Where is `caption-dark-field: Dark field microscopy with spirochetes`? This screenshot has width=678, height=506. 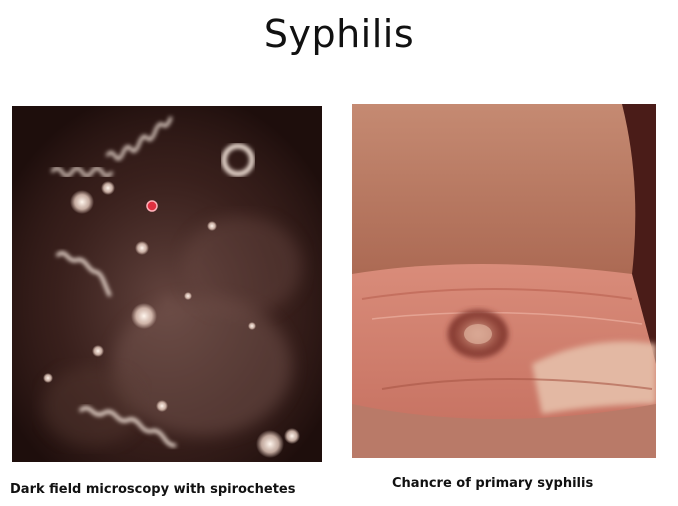
caption-dark-field: Dark field microscopy with spirochetes is located at coordinates (153, 489).